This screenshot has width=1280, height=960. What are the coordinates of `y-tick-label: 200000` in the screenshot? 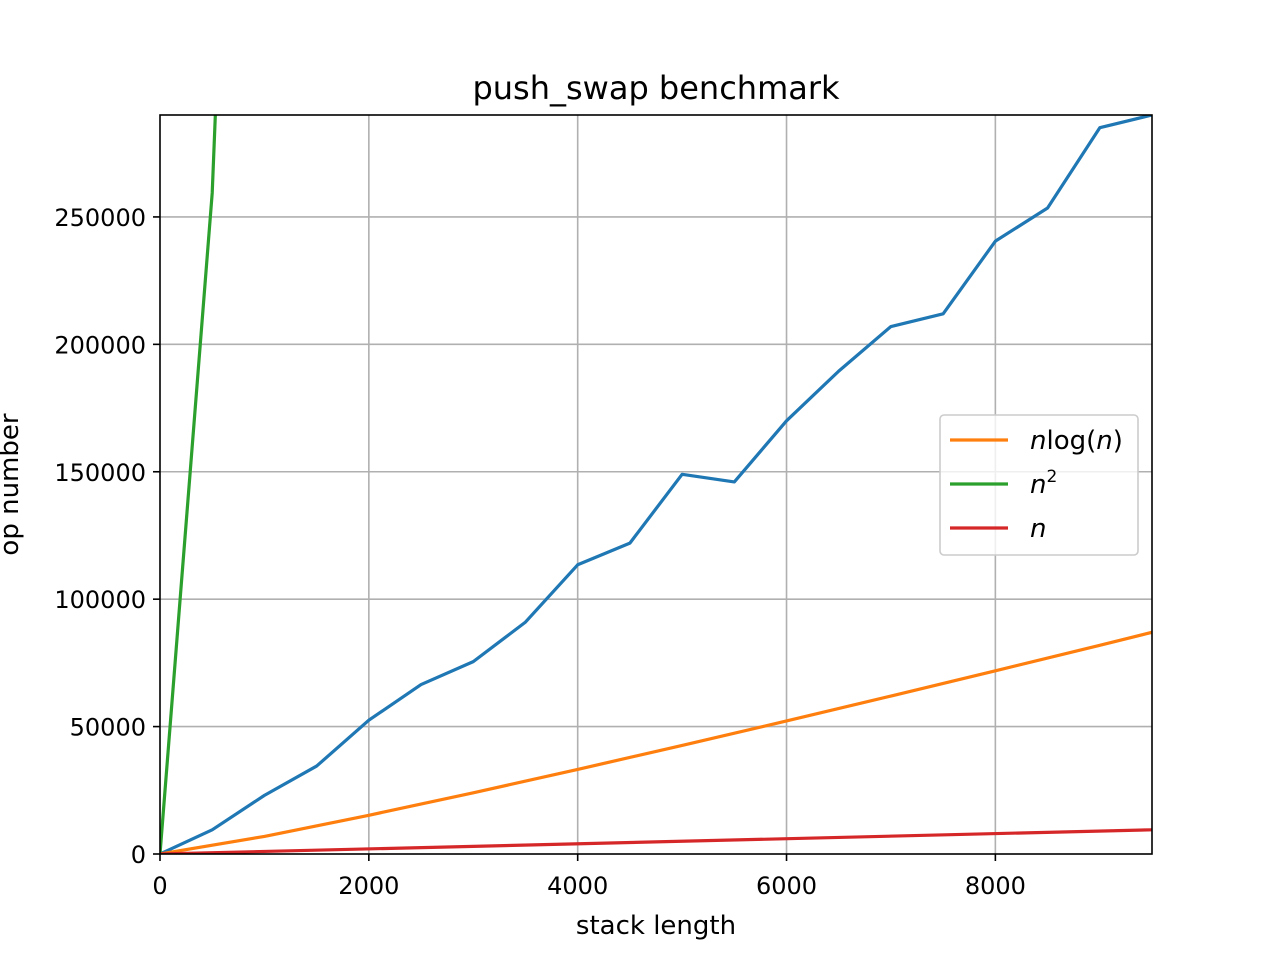 It's located at (100, 345).